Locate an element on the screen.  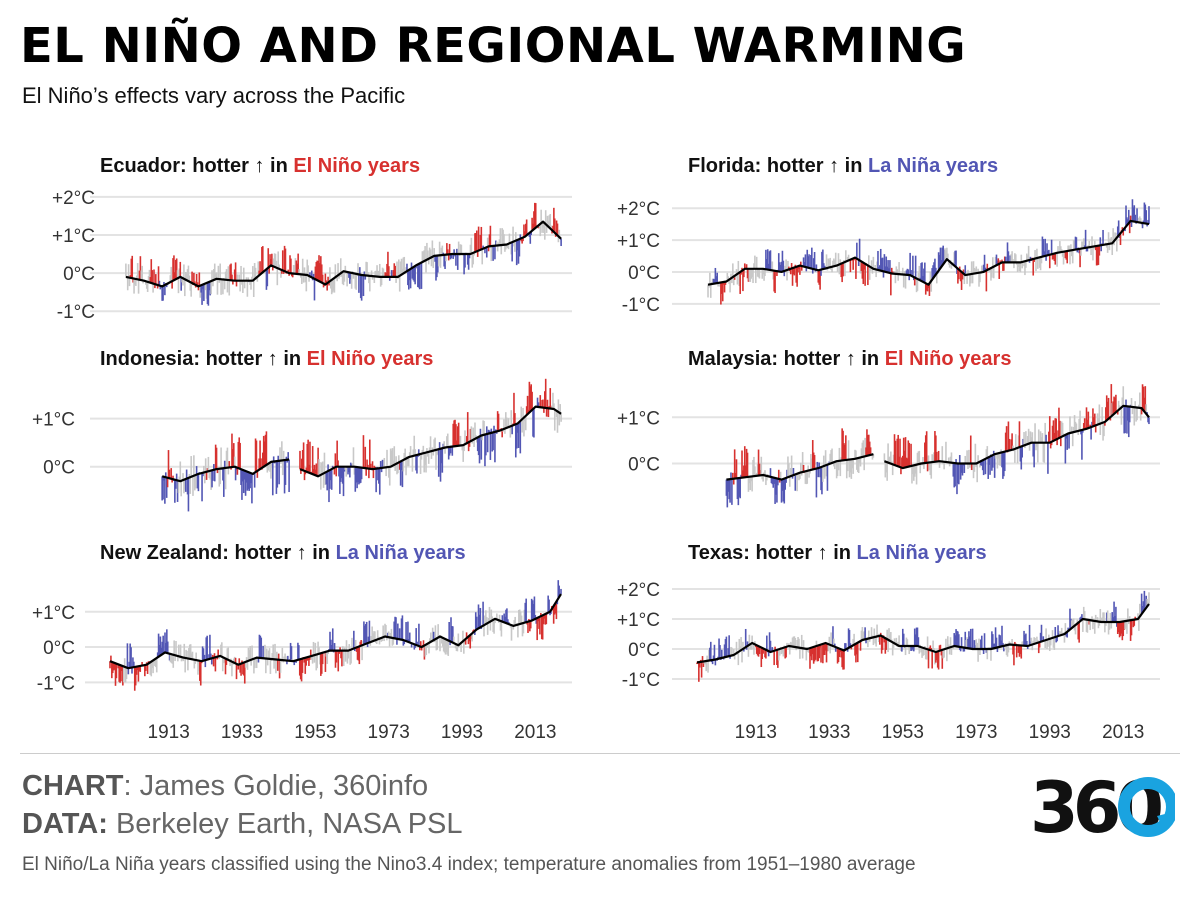
panel-title: Texas: hotter ↑ in La Niña years is located at coordinates (837, 553).